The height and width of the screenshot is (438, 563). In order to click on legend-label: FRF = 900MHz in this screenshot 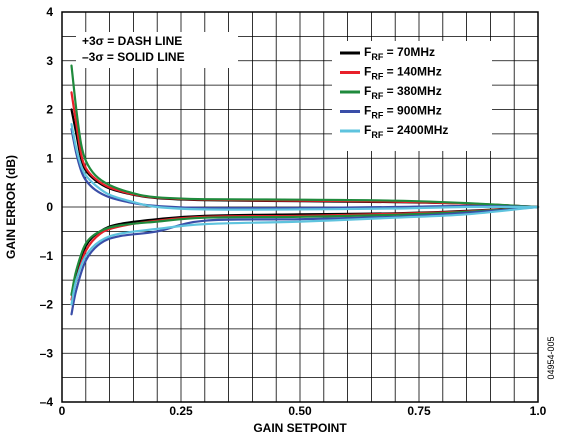, I will do `click(403, 112)`.